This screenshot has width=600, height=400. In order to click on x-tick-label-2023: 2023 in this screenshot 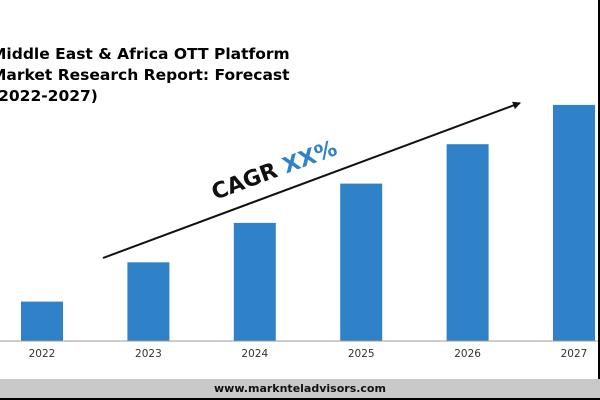, I will do `click(148, 354)`.